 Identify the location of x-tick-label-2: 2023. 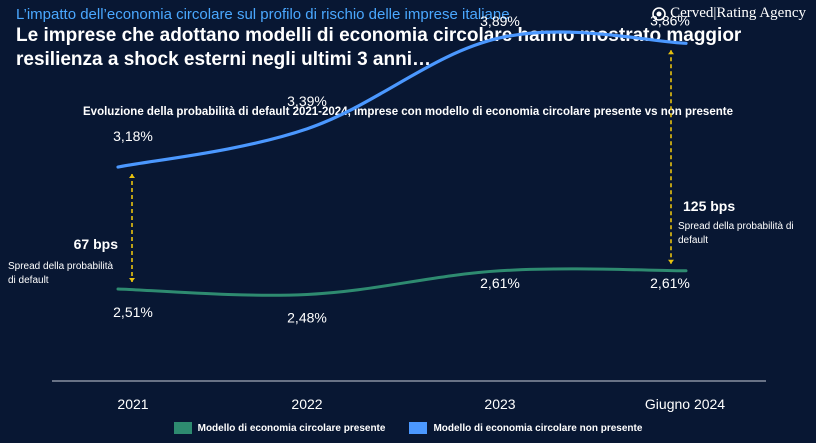
(499, 404).